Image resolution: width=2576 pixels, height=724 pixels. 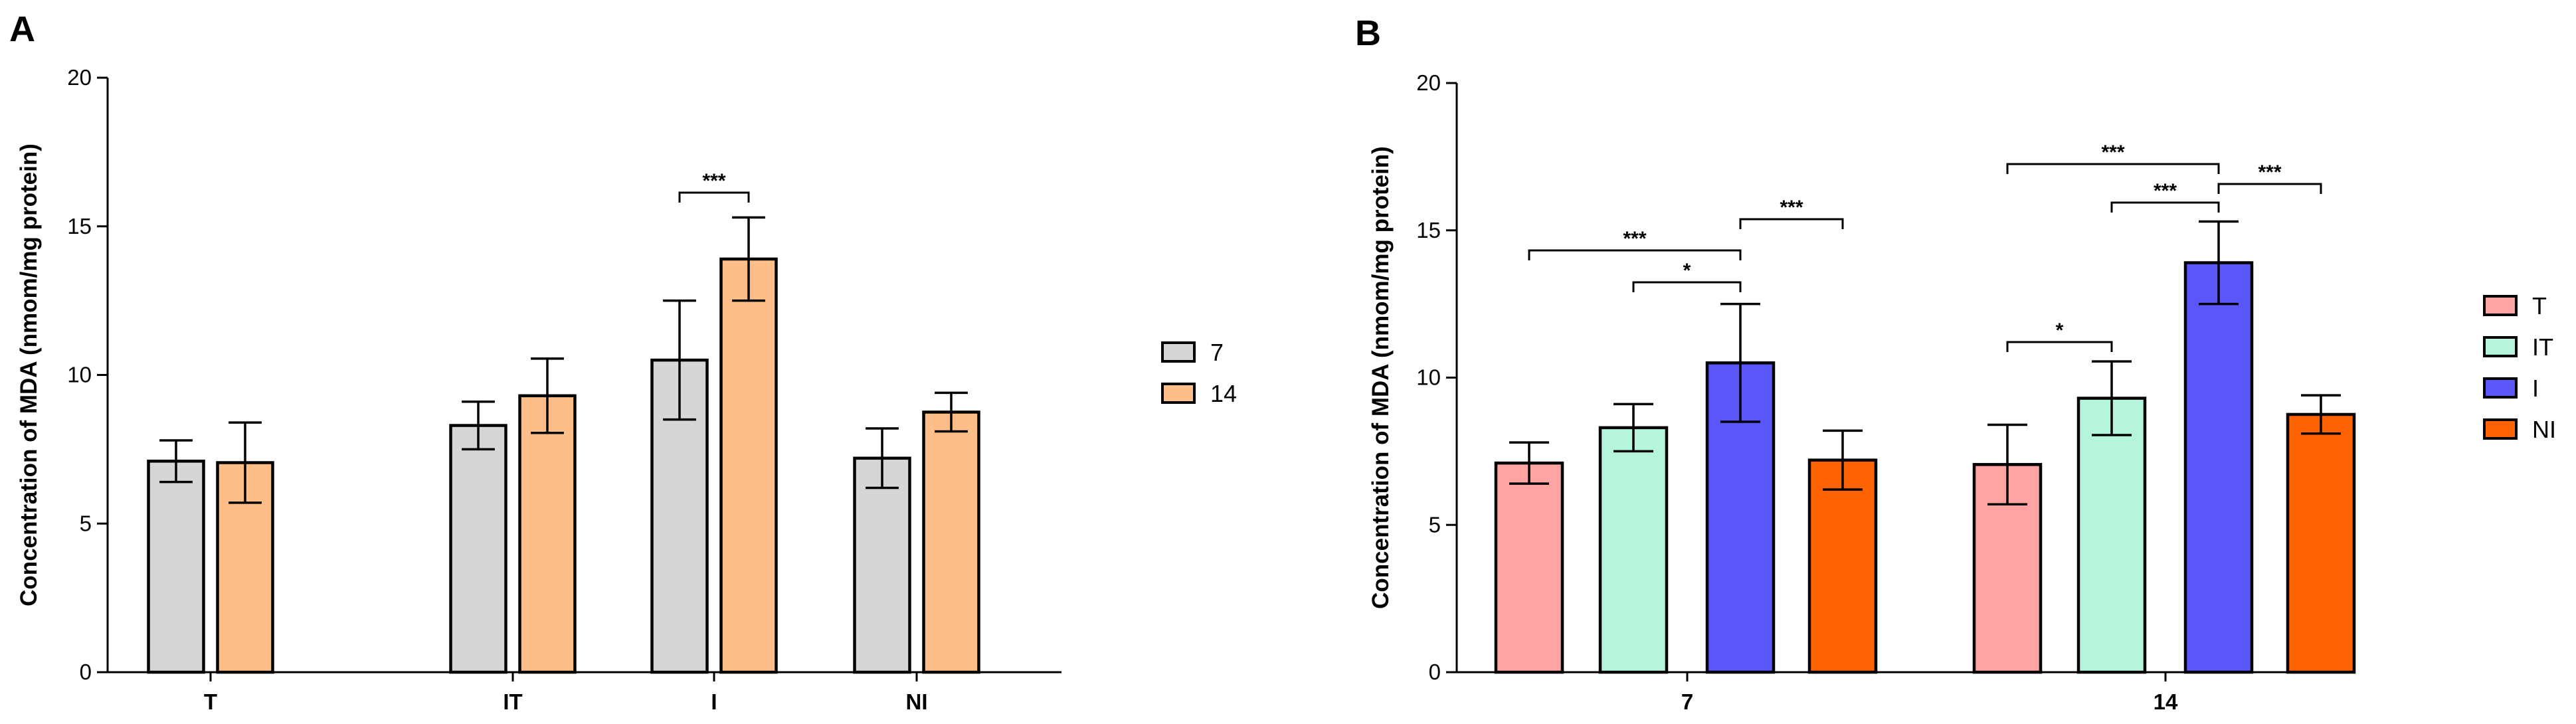 I want to click on legend-label: 7, so click(x=1217, y=353).